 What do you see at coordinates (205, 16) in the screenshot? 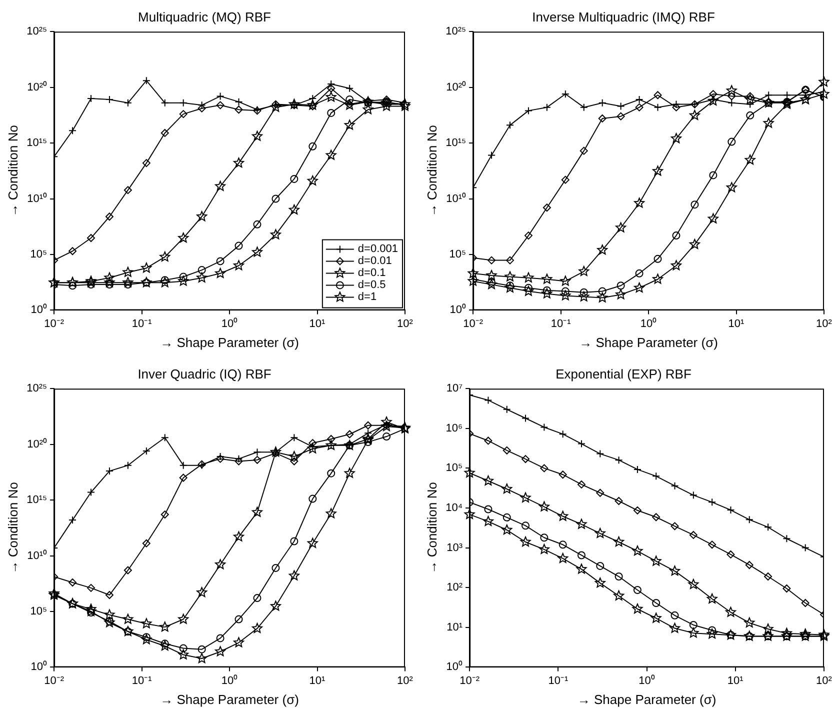
I see `chart-title: Multiquadric (MQ) RBF` at bounding box center [205, 16].